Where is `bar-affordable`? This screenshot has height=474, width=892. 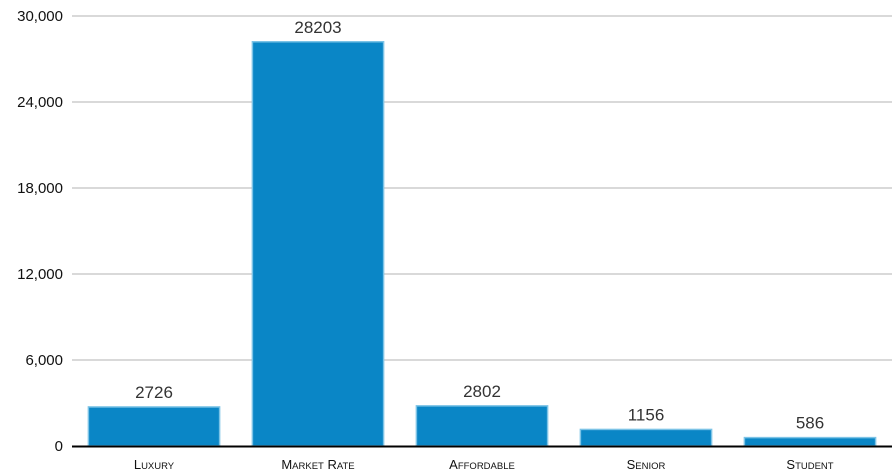
bar-affordable is located at coordinates (481, 426).